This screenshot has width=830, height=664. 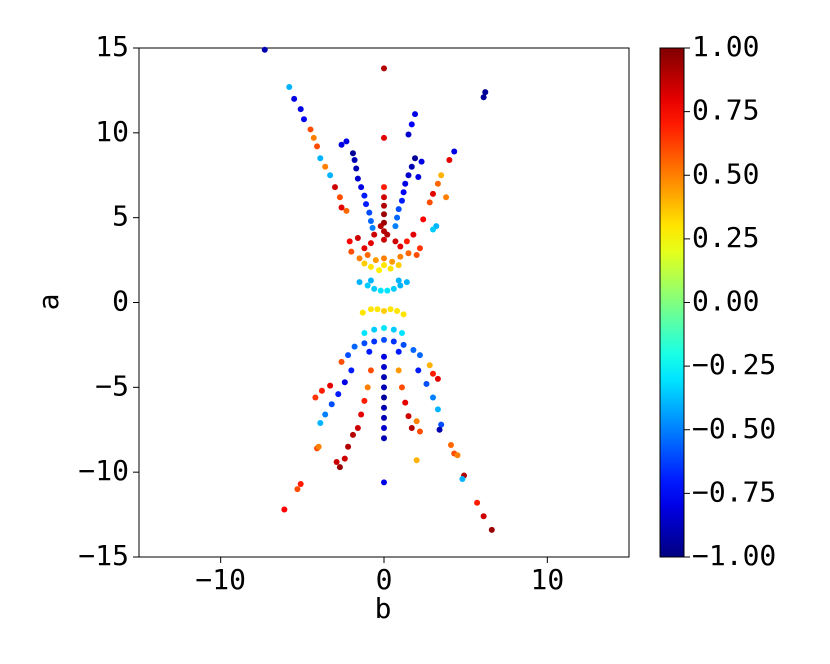 What do you see at coordinates (384, 579) in the screenshot?
I see `x-tick-label: 0` at bounding box center [384, 579].